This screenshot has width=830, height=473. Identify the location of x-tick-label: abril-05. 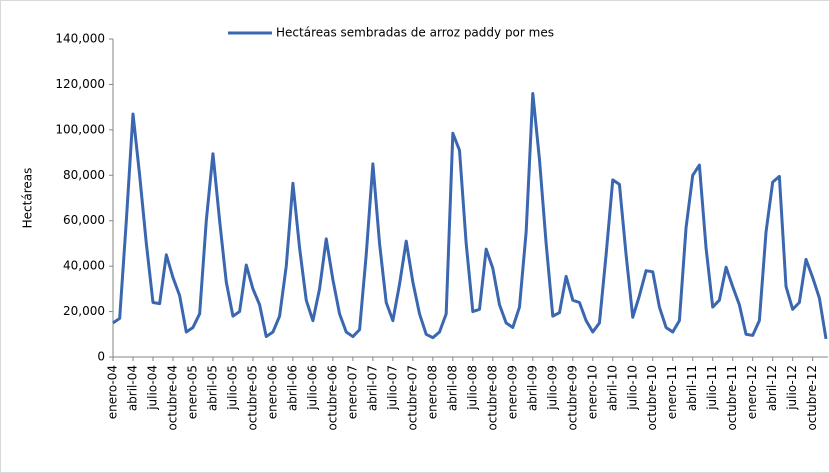
(212, 388).